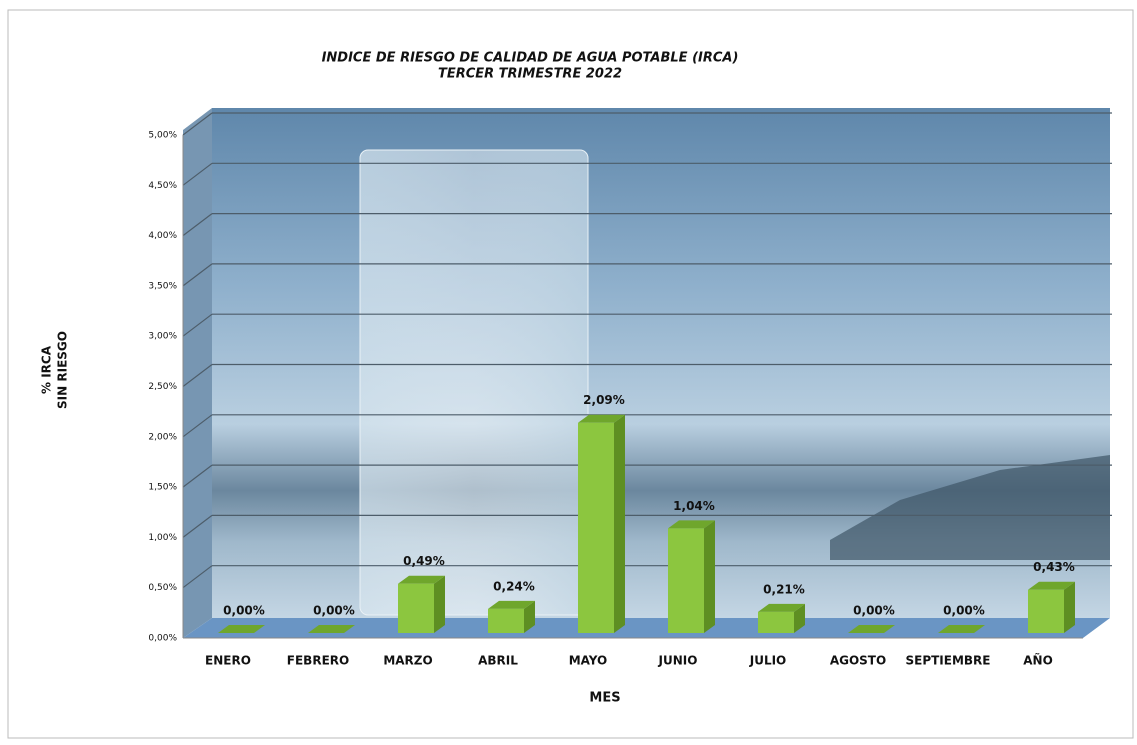 The width and height of the screenshot is (1137, 745). What do you see at coordinates (162, 186) in the screenshot?
I see `y-tick-label: 4,50%` at bounding box center [162, 186].